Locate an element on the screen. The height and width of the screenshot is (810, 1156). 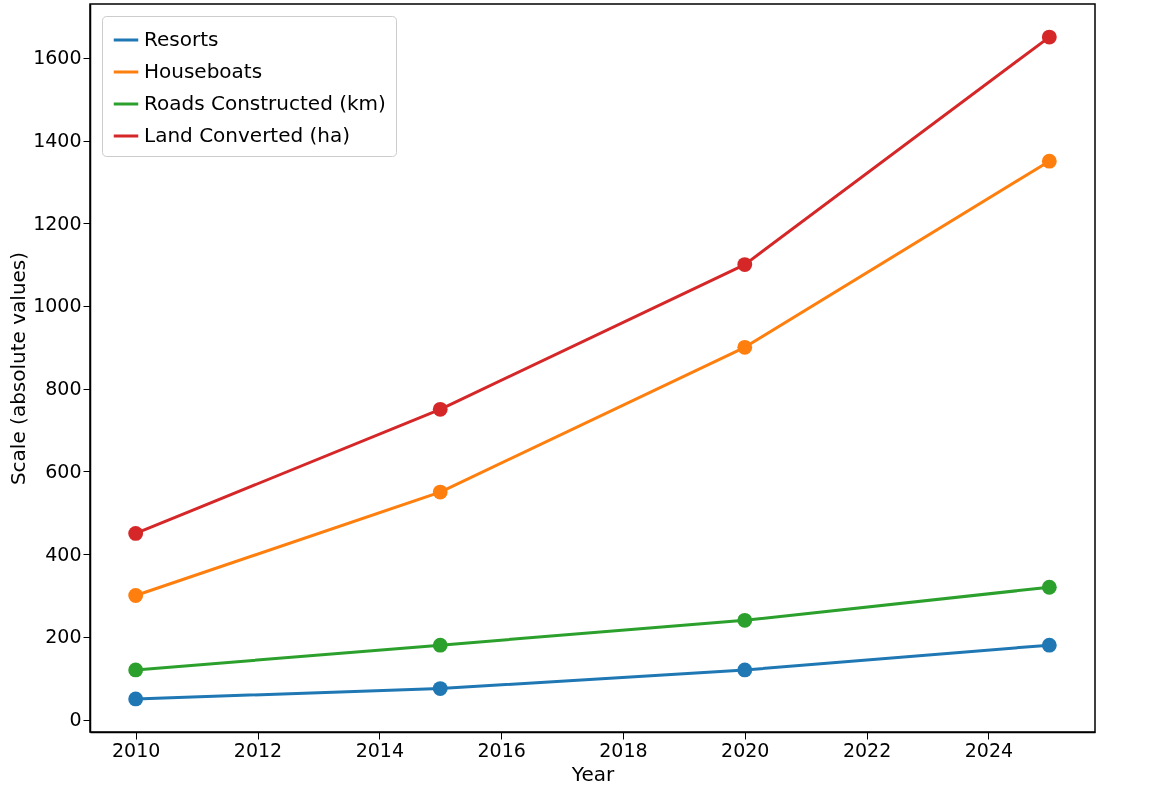
x-tick-label: 2024 is located at coordinates (989, 749).